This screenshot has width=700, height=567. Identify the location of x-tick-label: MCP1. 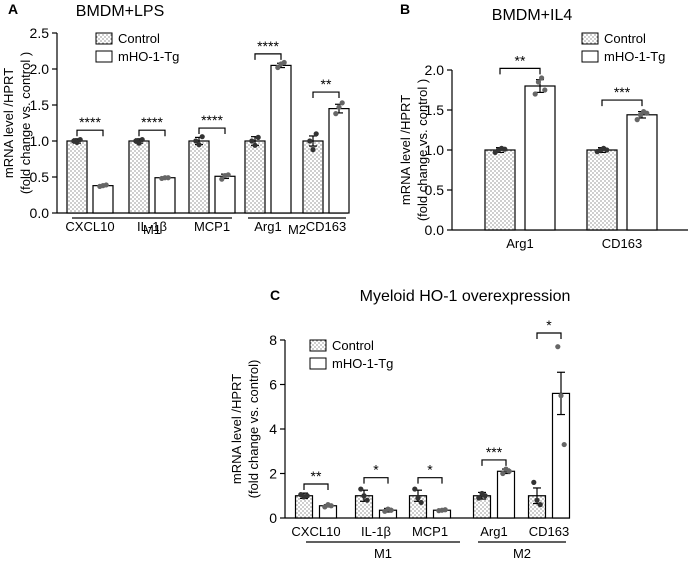
(212, 226).